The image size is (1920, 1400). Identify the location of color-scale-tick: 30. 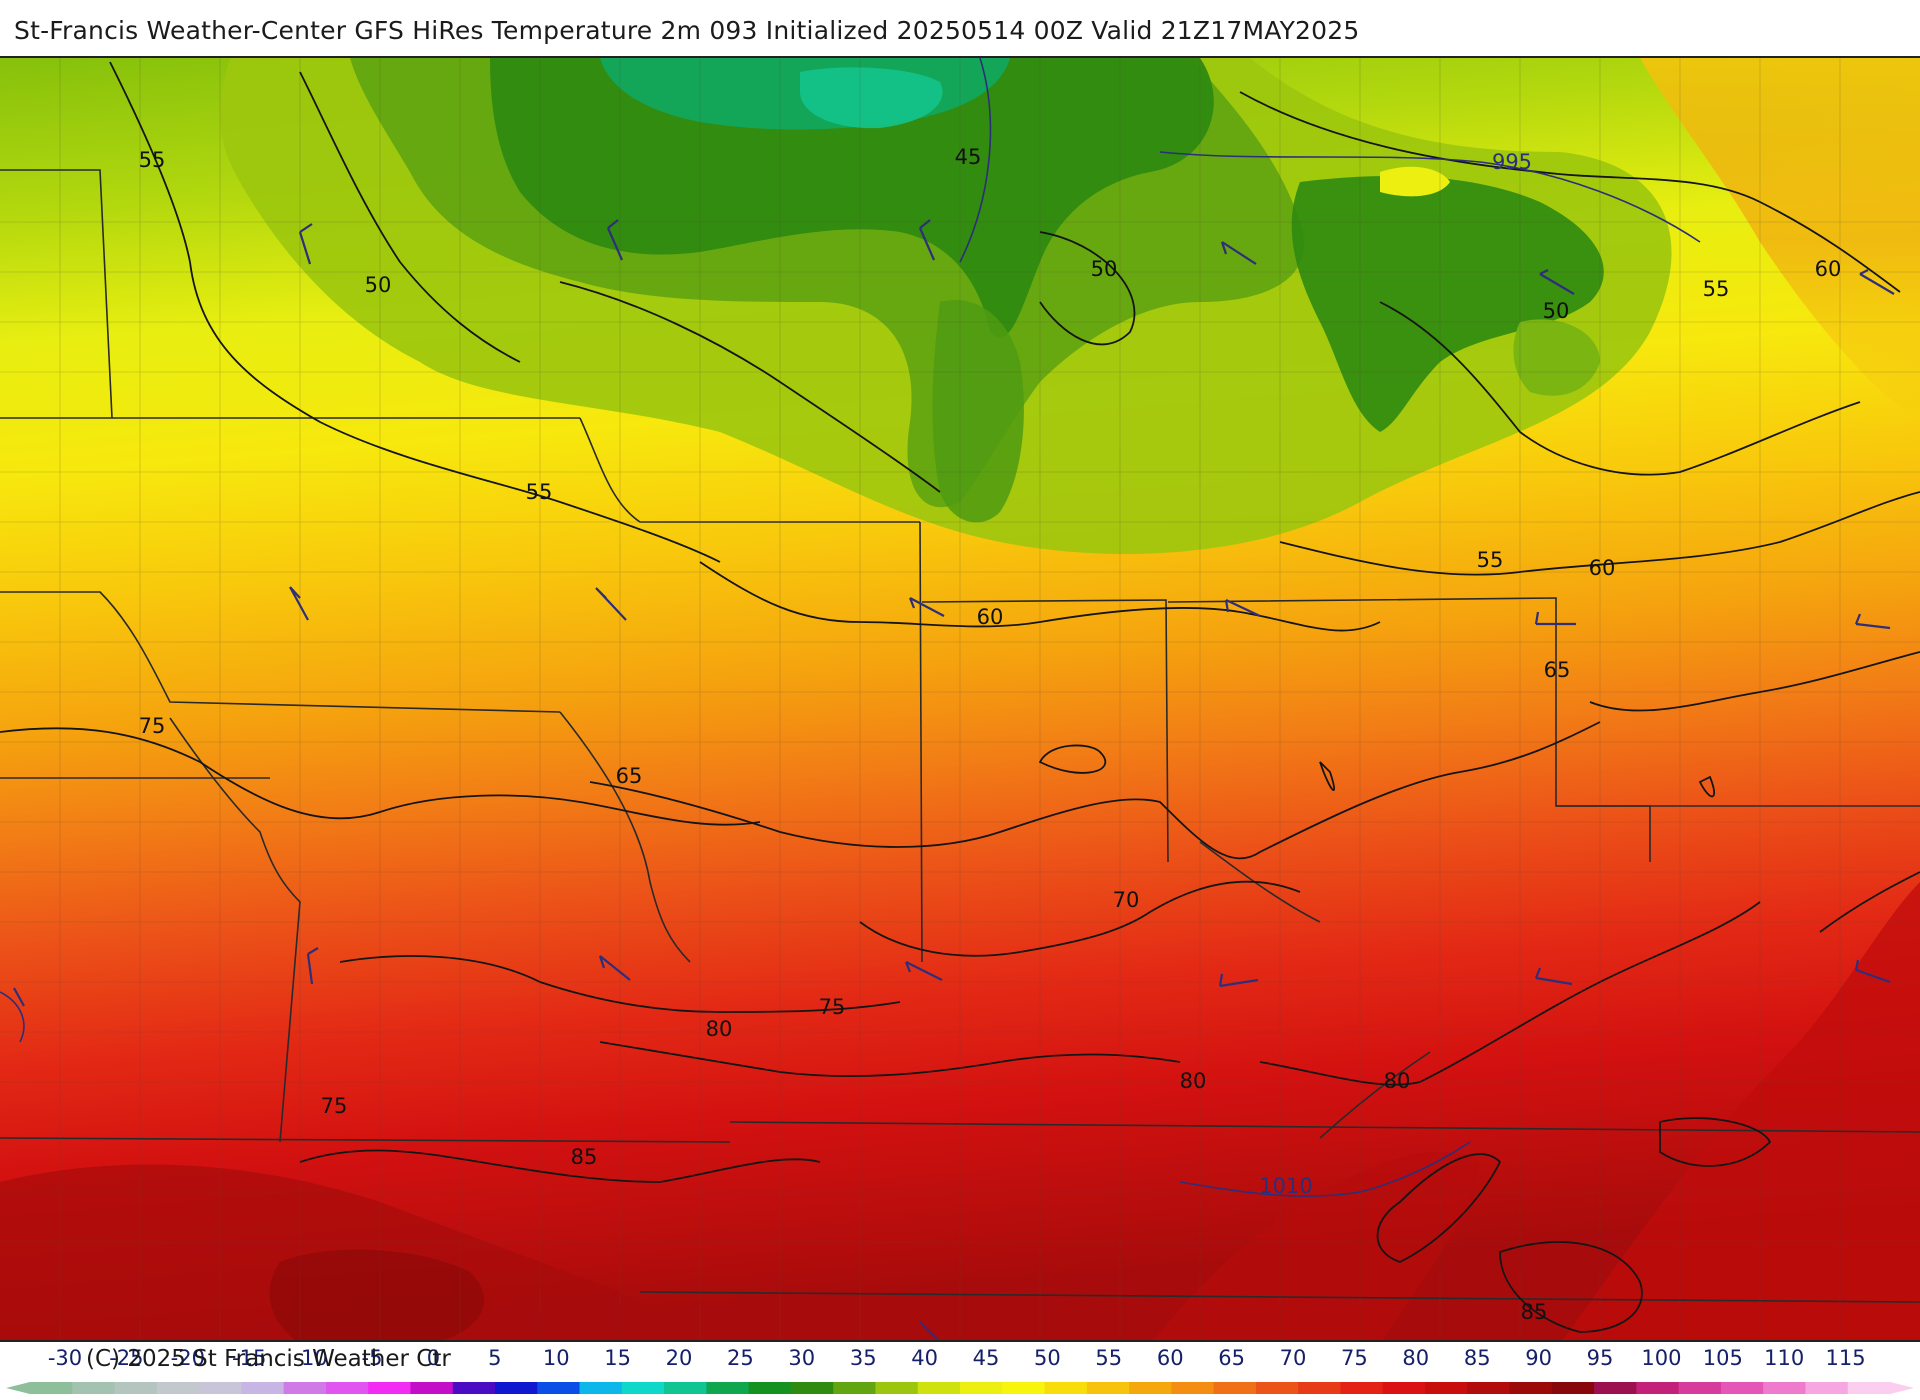
(801, 1358).